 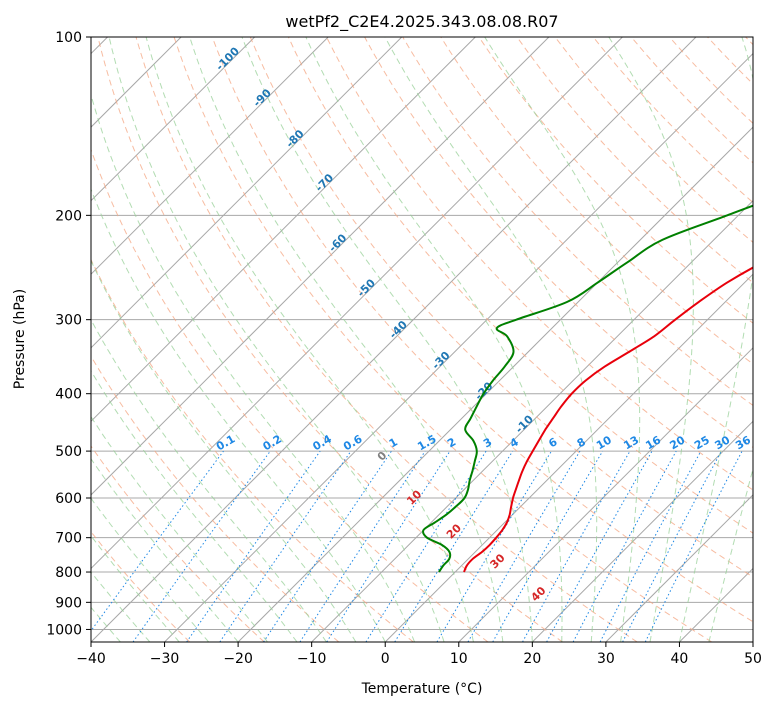 I want to click on x-tick-label: −20, so click(x=238, y=659).